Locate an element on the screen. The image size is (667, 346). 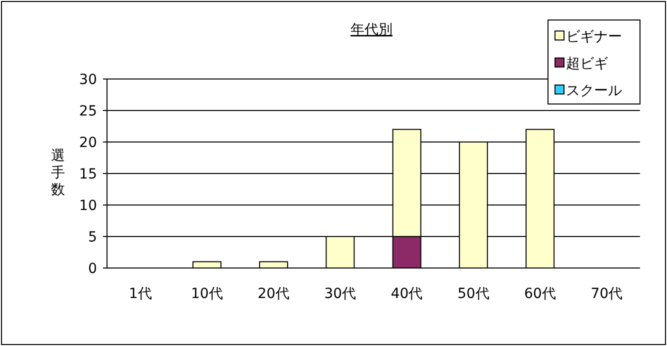
y-tick-label: 25 is located at coordinates (88, 112).